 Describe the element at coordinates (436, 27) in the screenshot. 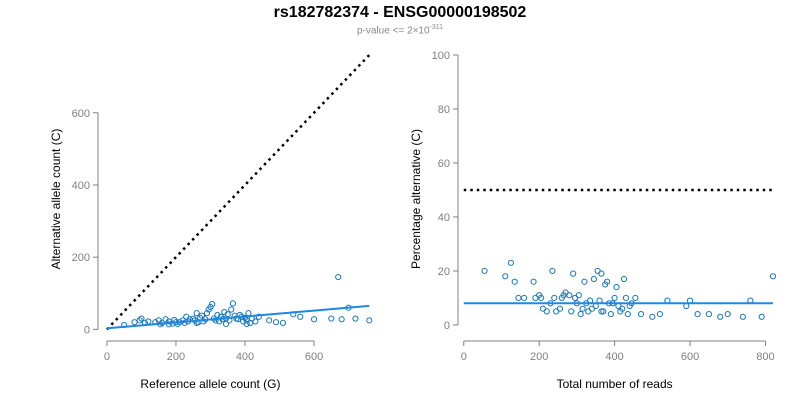

I see `p-value-exponent: -311` at that location.